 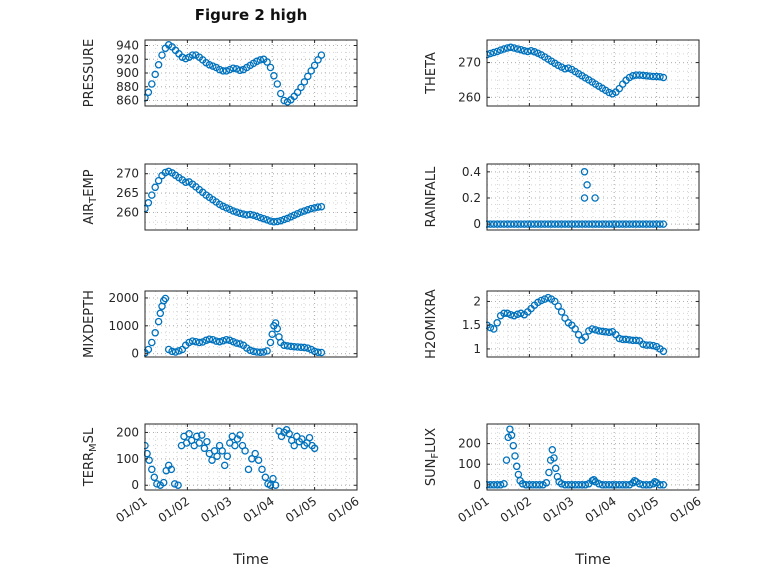 I want to click on subplot-mixdepth: 0 1000 2000 MIXDEPTH, so click(x=210, y=324).